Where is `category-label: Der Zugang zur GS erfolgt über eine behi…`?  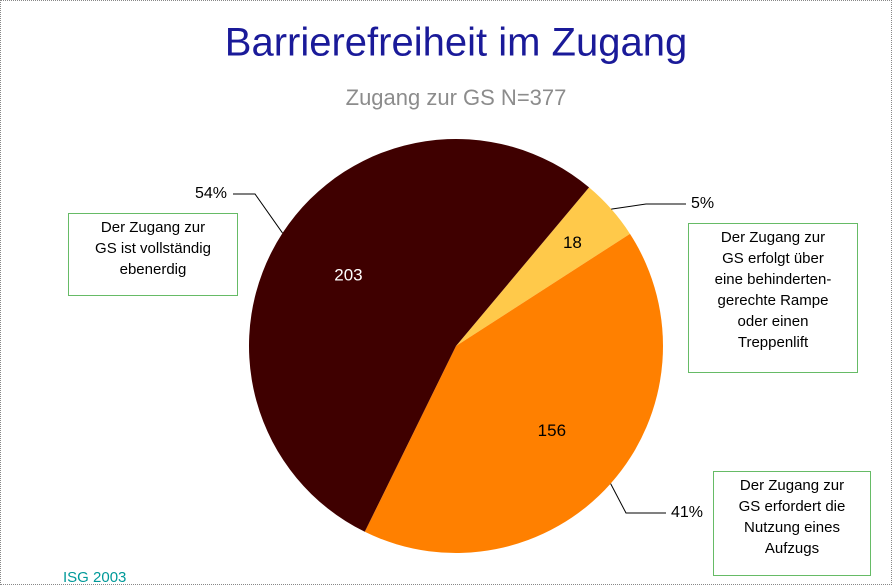 category-label: Der Zugang zur GS erfolgt über eine behi… is located at coordinates (773, 298).